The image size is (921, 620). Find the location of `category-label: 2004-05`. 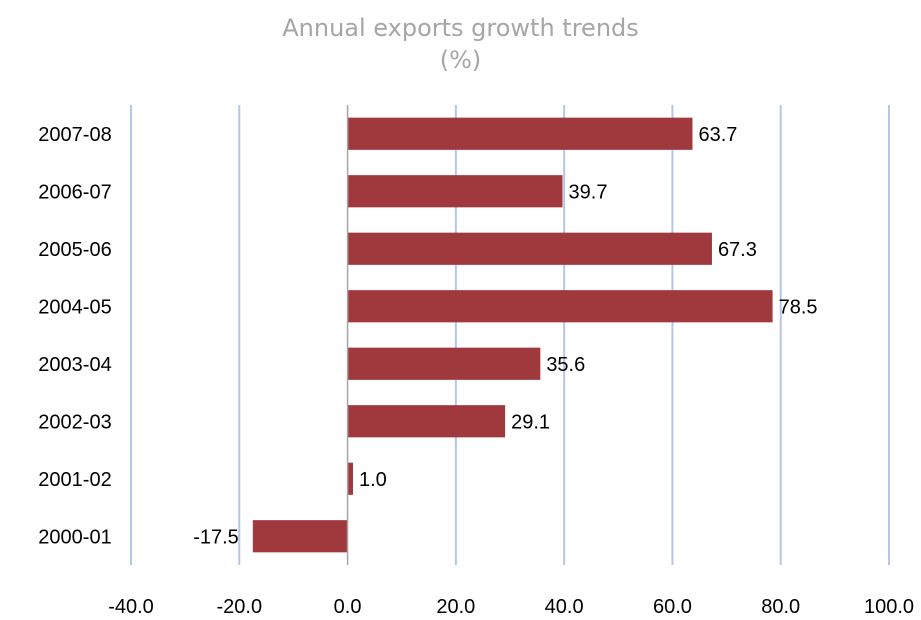

category-label: 2004-05 is located at coordinates (74, 307).